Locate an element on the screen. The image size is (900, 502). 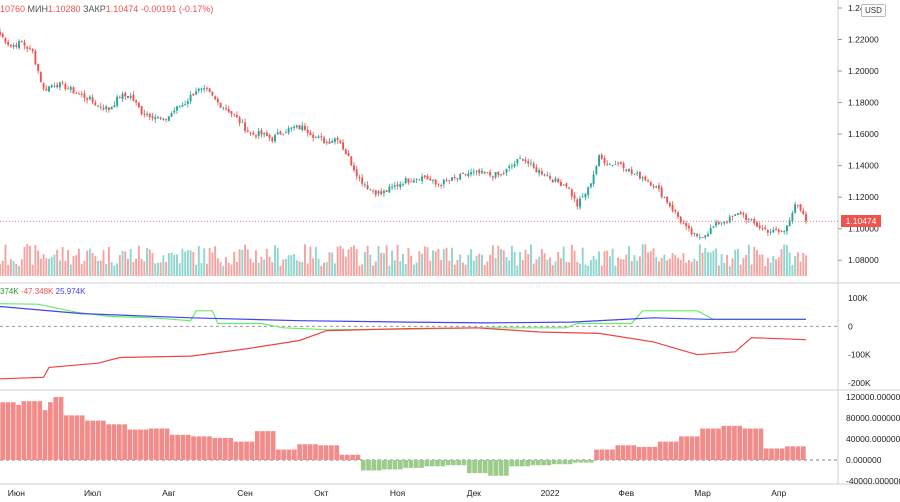
time-axis-label: Ноя is located at coordinates (398, 493).